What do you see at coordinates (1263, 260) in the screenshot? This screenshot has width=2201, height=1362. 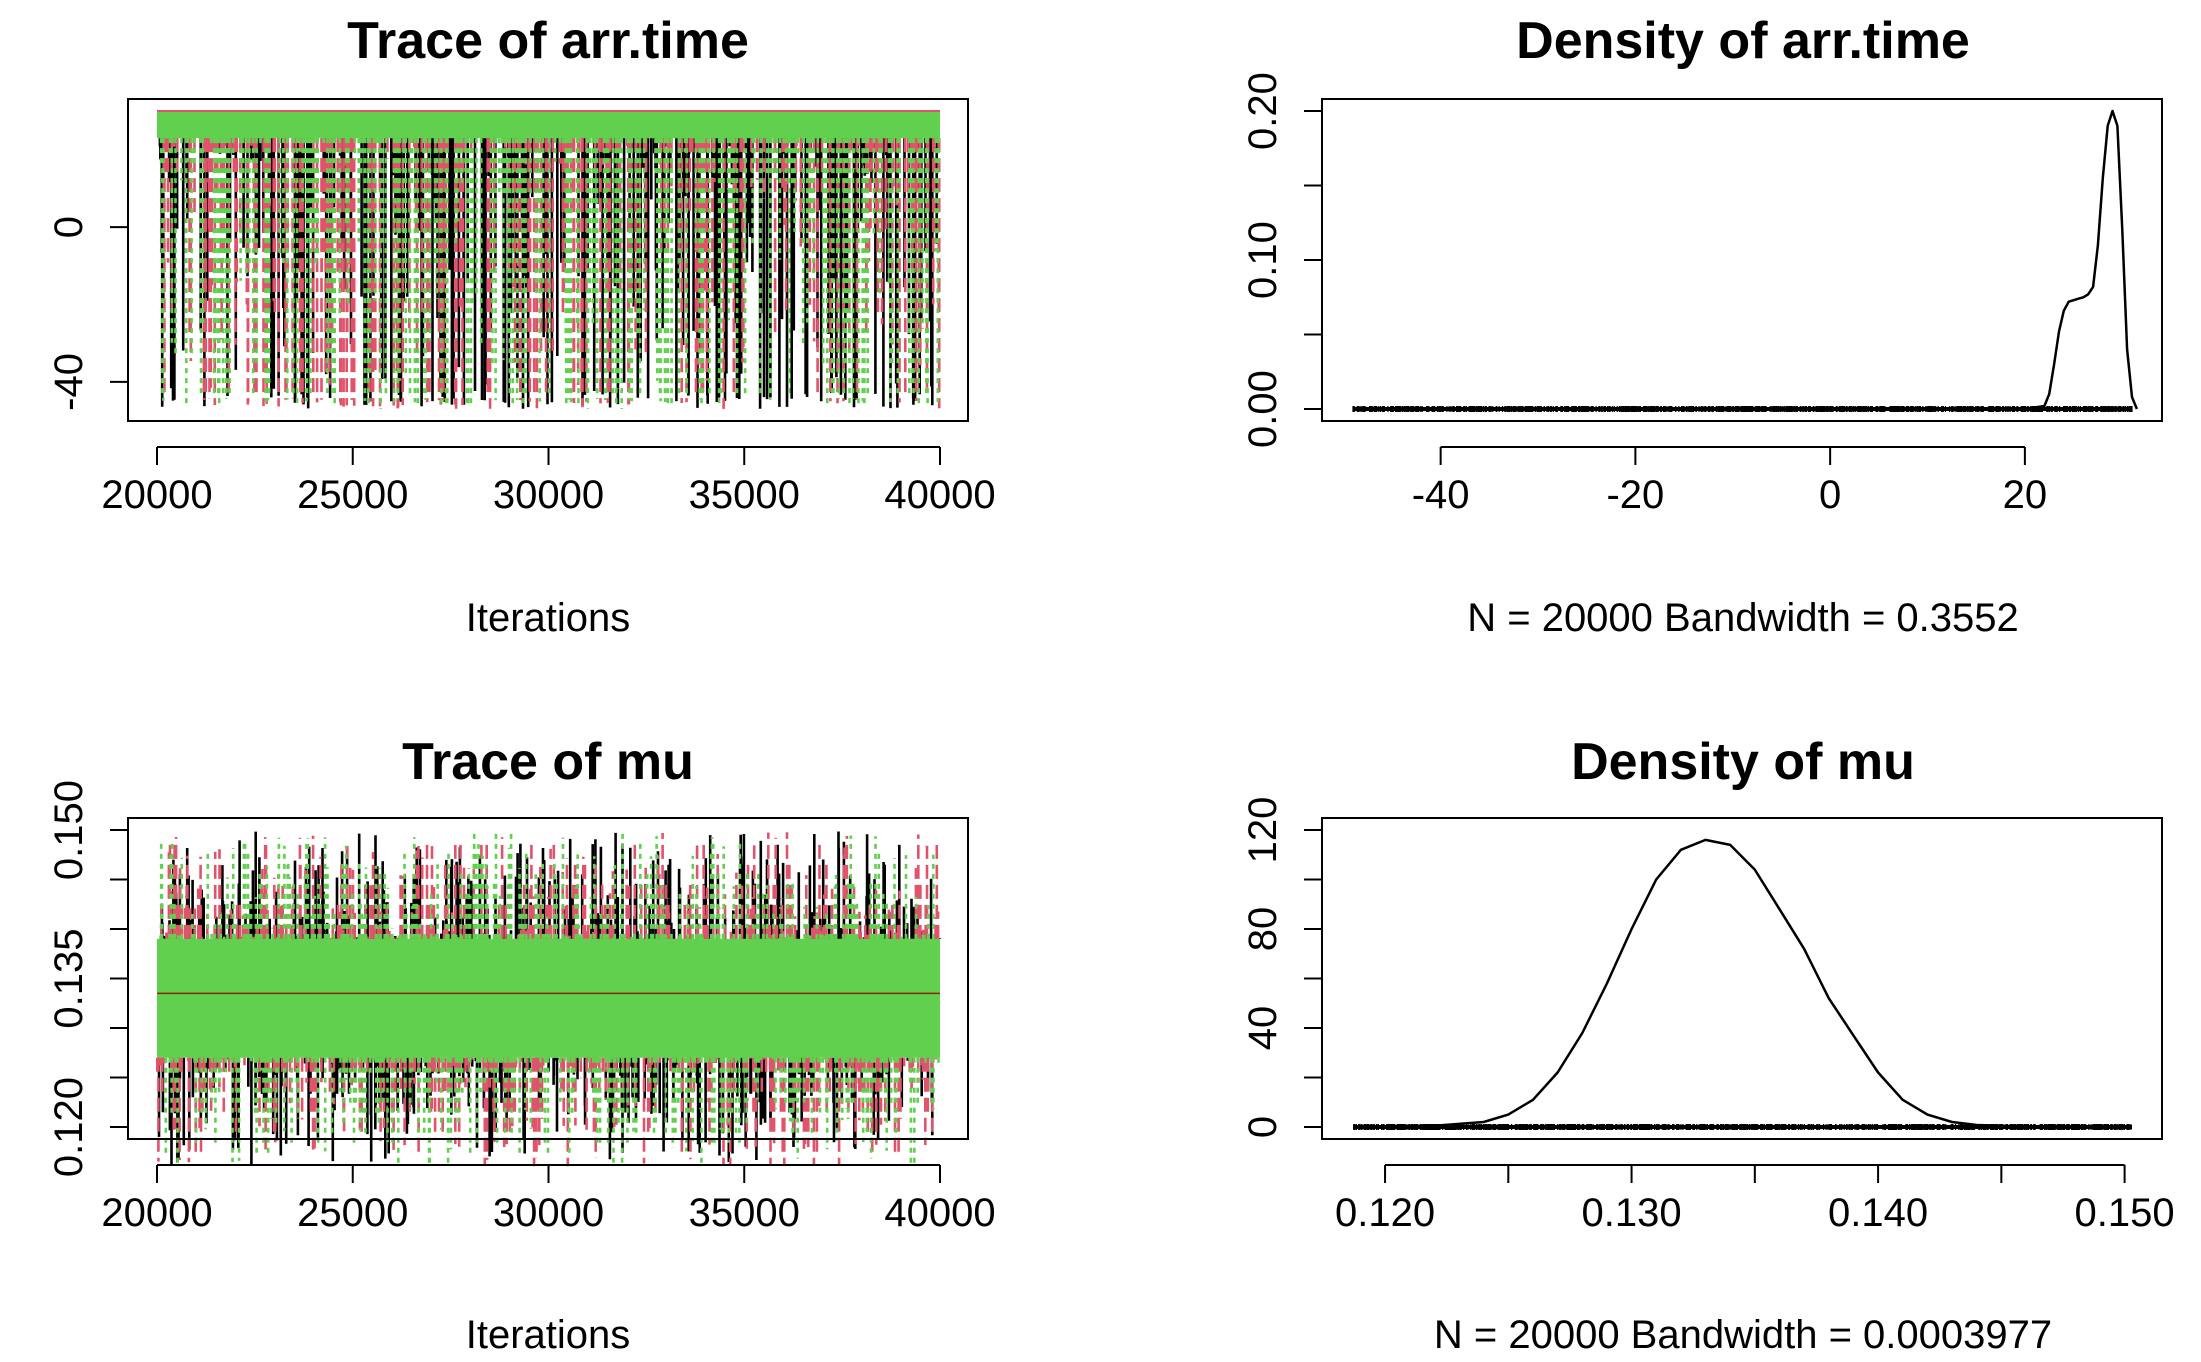 I see `y-tick-label: 0.10` at bounding box center [1263, 260].